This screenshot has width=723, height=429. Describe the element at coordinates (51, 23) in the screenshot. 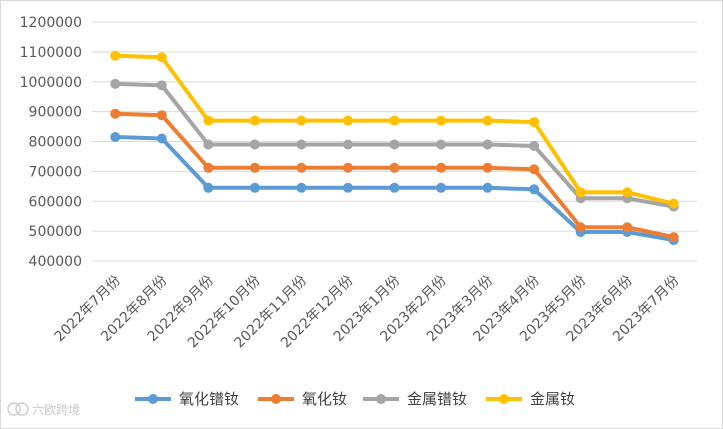

I see `y-tick-label: 1200000` at that location.